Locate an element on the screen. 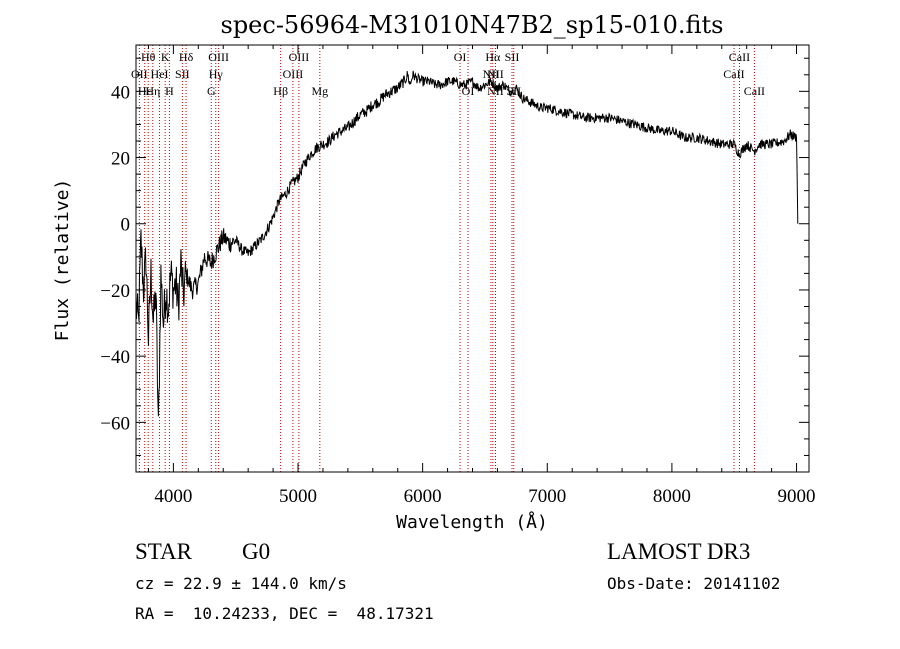  emission-label: G is located at coordinates (211, 91).